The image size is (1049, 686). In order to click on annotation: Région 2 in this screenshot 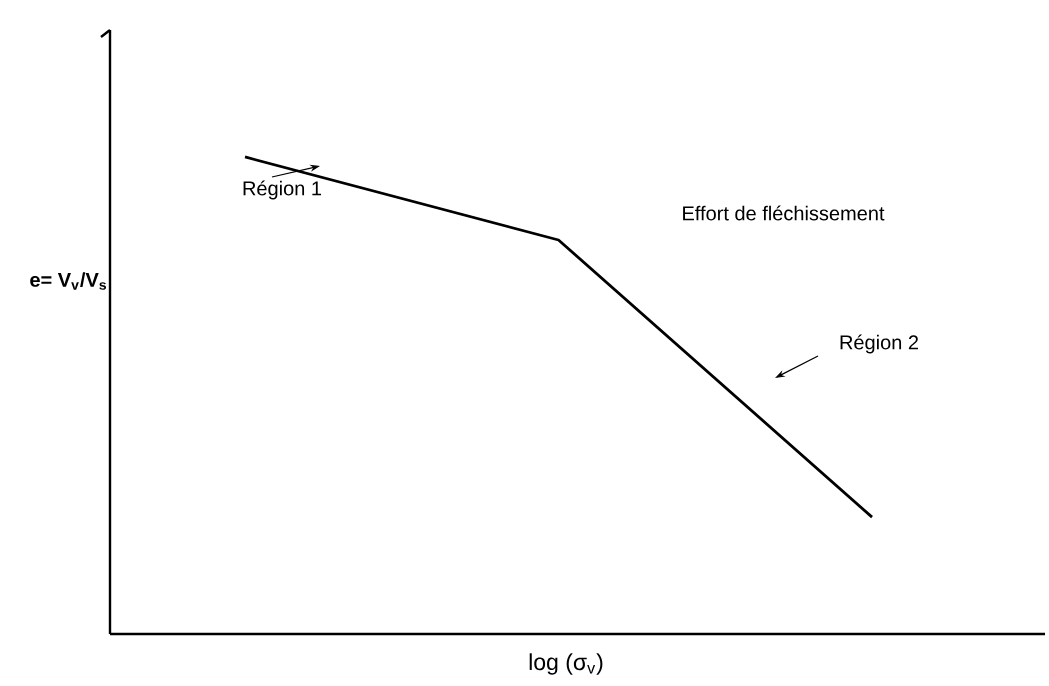, I will do `click(879, 344)`.